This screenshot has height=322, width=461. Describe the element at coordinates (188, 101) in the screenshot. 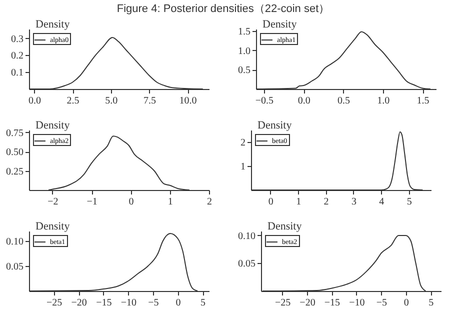

I see `x-tick-label: 10.0` at that location.